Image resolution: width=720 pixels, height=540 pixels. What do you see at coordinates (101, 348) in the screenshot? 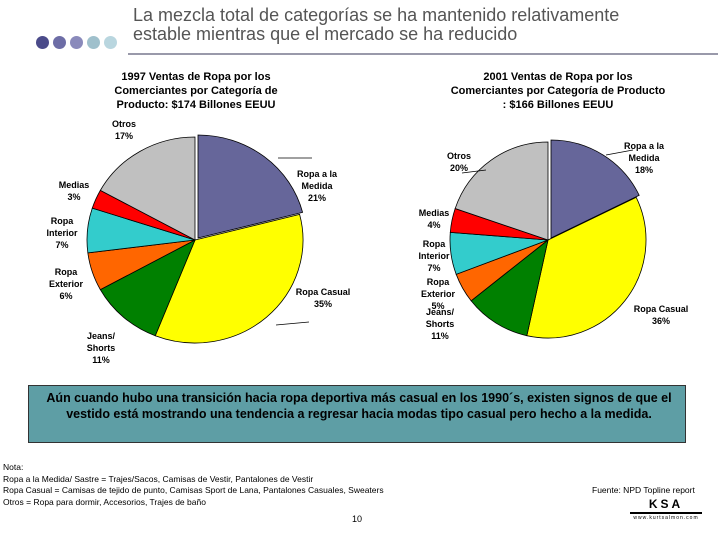
I see `label-1997-jeans: Jeans/Shorts 11%` at bounding box center [101, 348].